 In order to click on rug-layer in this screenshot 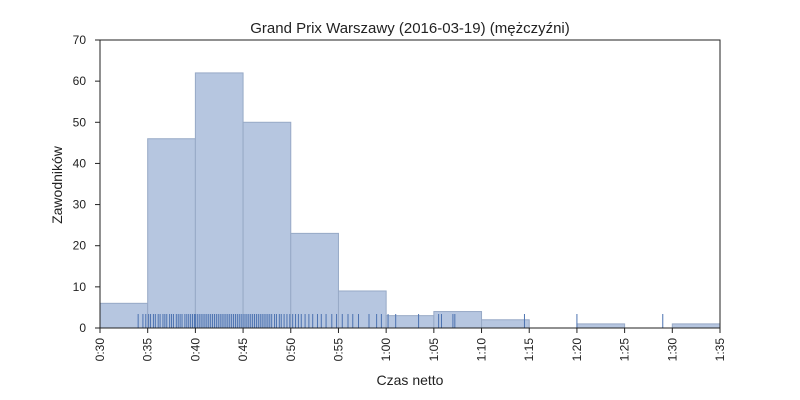, I will do `click(400, 321)`.